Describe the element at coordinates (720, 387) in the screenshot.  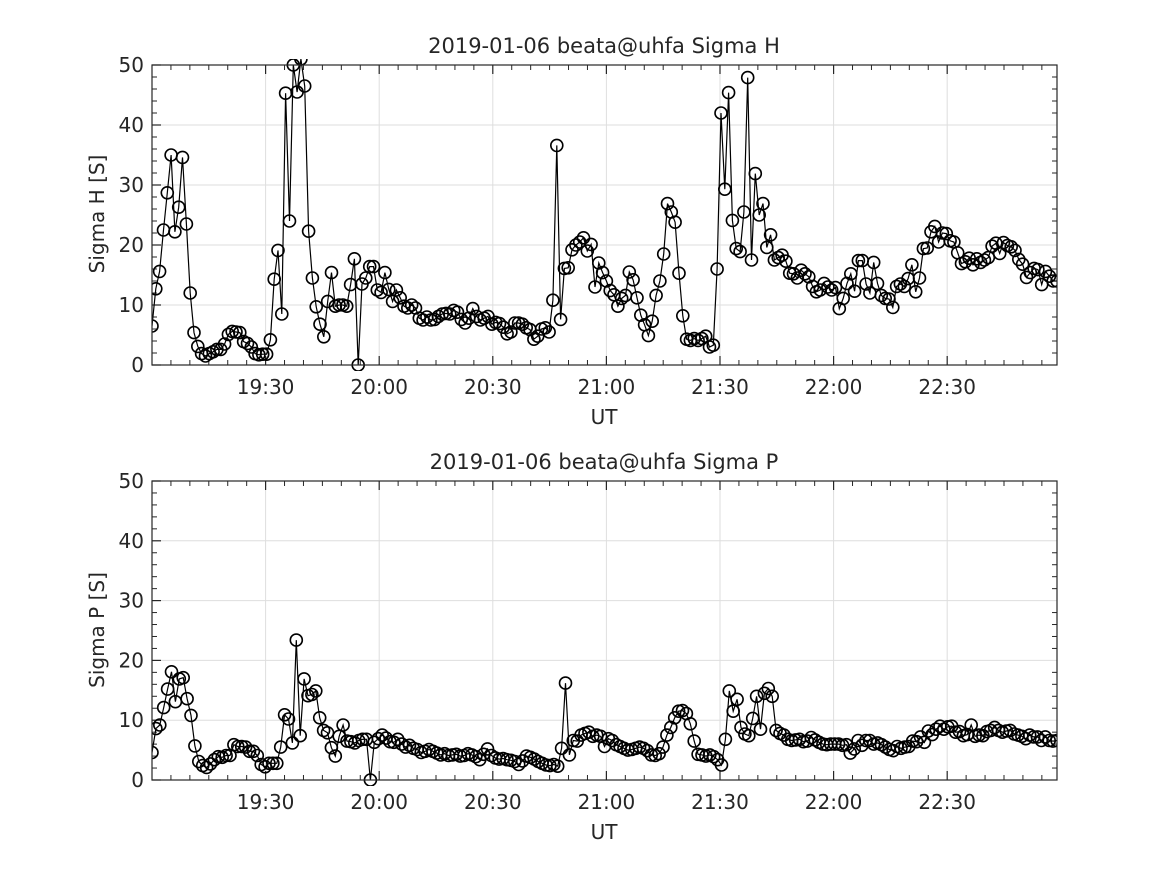
I see `sigma-h-x-tick-label: 21:30` at that location.